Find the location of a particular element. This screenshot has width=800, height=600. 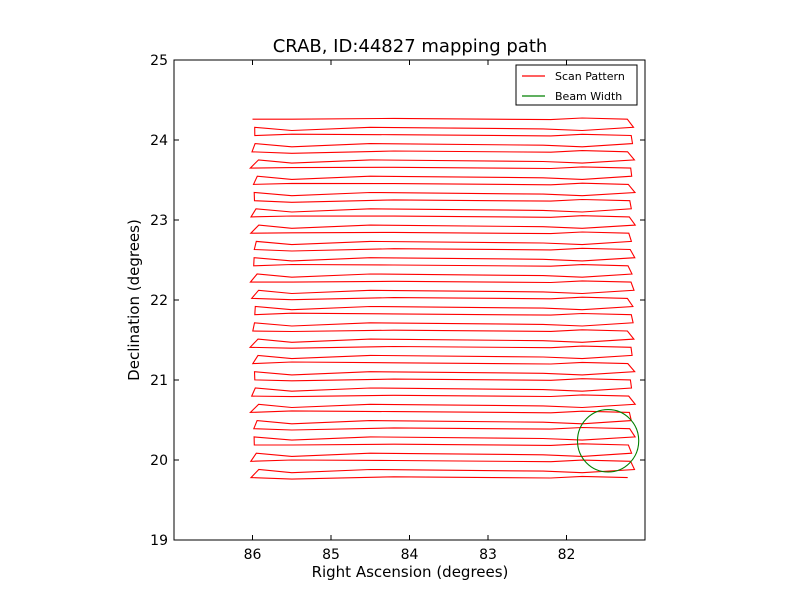

beam-width-series is located at coordinates (608, 441).